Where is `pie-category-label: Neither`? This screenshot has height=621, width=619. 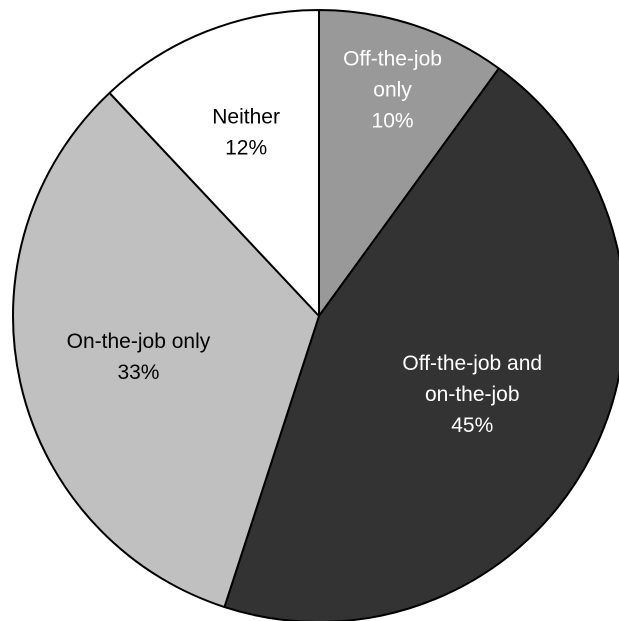
pie-category-label: Neither is located at coordinates (246, 116).